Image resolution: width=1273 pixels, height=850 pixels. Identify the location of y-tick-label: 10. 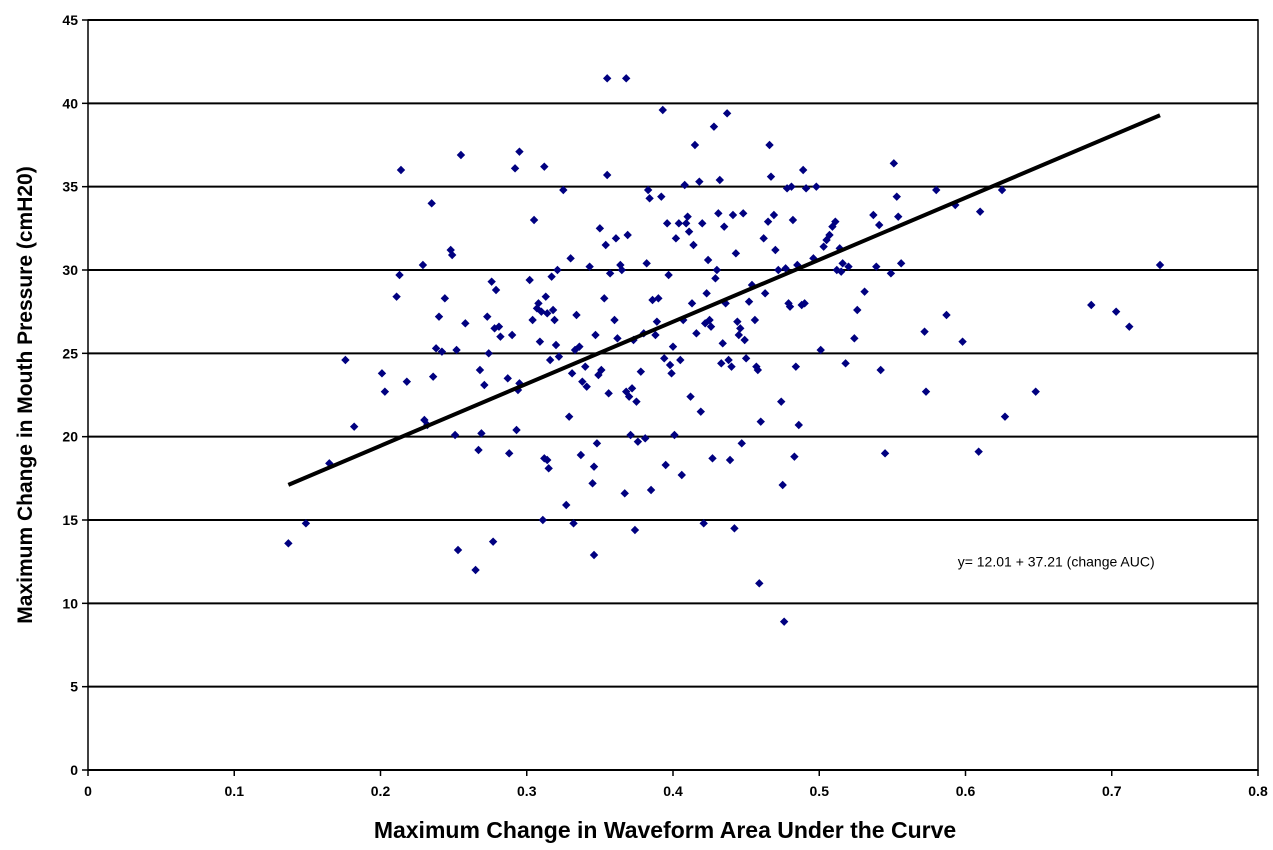
(70, 603).